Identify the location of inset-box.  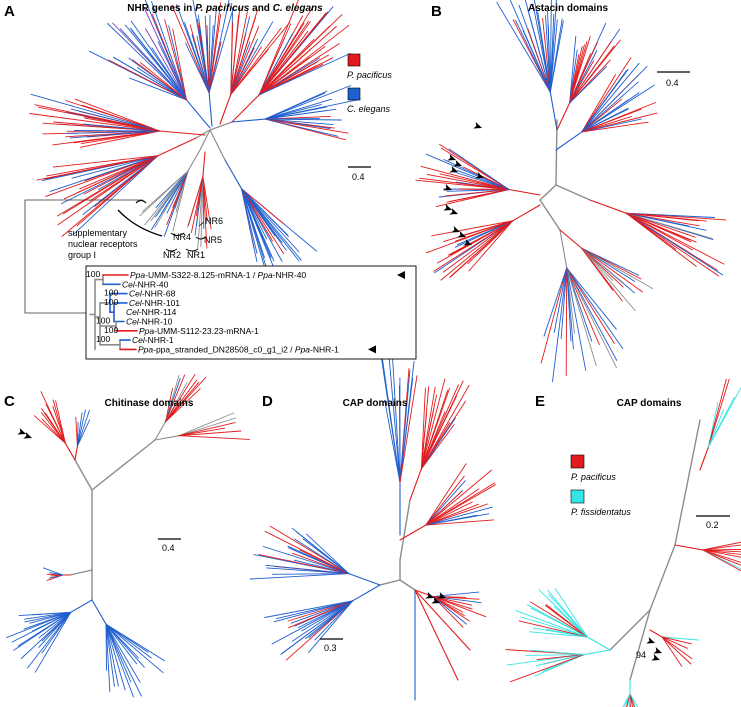
(251, 312).